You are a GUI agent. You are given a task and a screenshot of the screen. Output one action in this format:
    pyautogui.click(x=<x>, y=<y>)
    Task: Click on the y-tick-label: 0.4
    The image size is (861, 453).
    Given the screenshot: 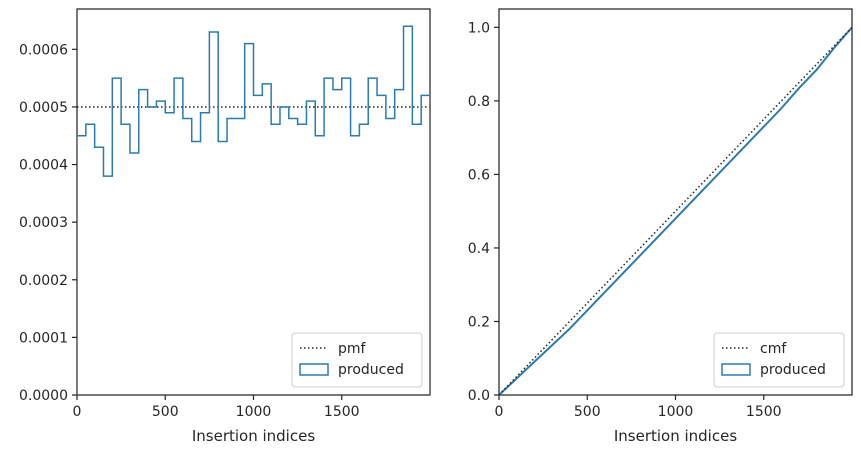 What is the action you would take?
    pyautogui.click(x=479, y=249)
    